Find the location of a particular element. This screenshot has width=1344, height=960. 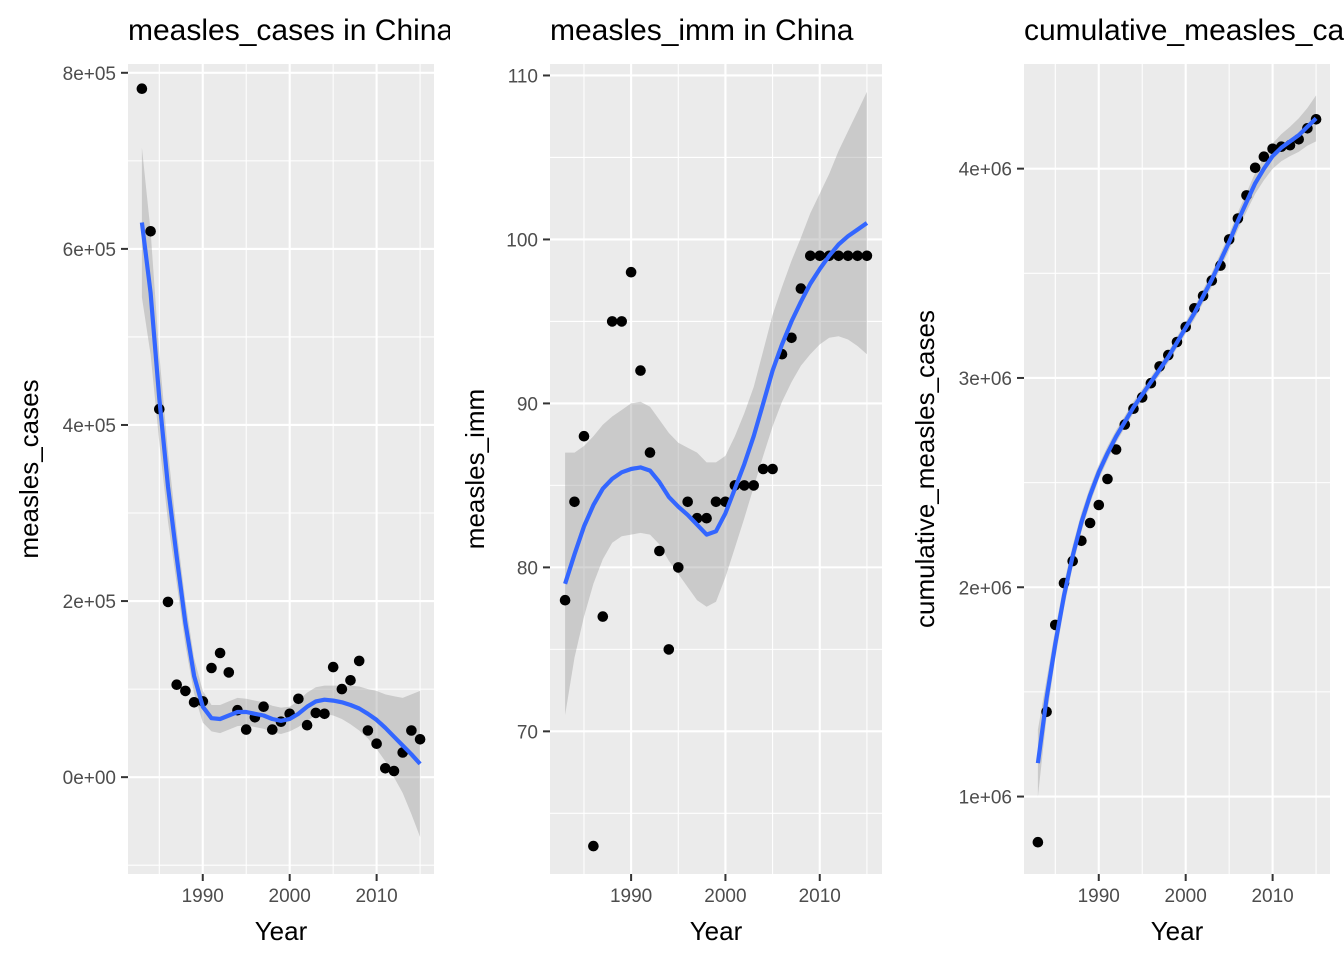

chart-title: measles_cases in China is located at coordinates (290, 30).